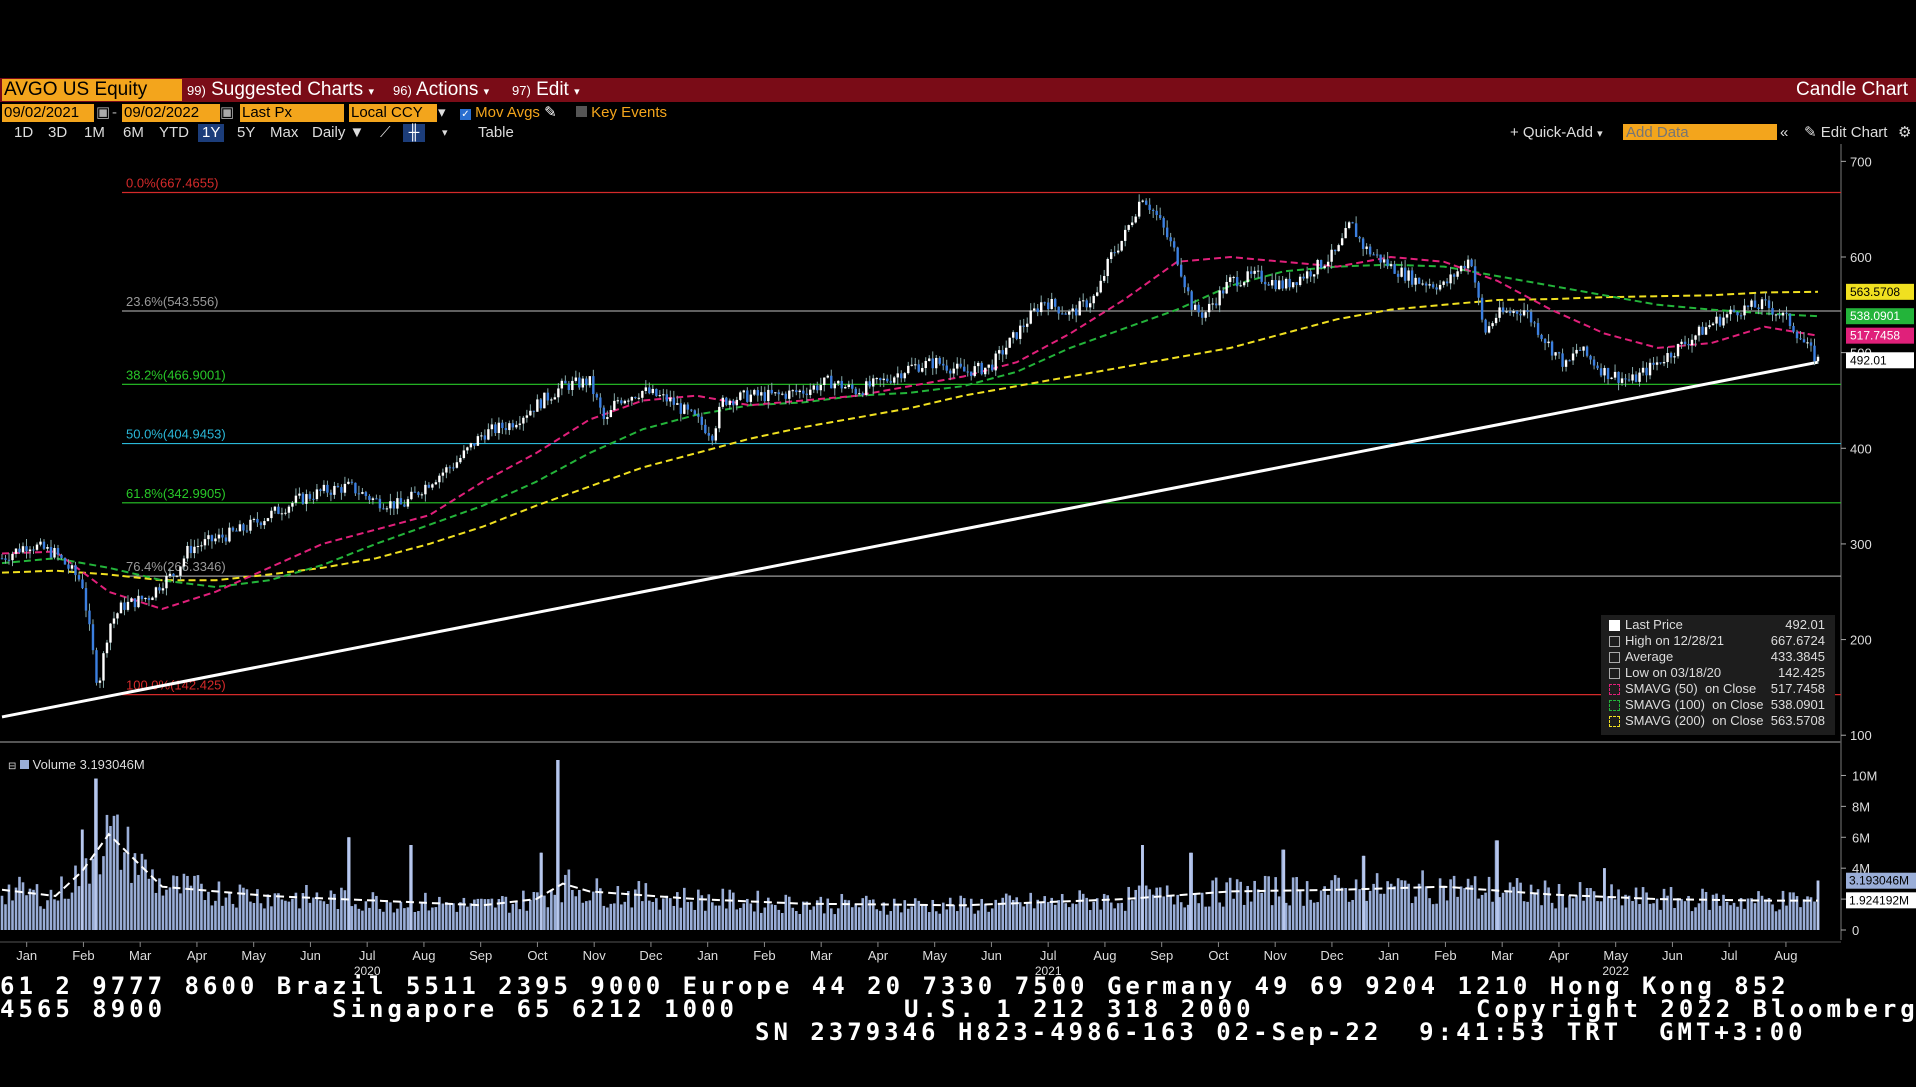 This screenshot has height=1087, width=1916. What do you see at coordinates (292, 113) in the screenshot?
I see `field-select: Last Px` at bounding box center [292, 113].